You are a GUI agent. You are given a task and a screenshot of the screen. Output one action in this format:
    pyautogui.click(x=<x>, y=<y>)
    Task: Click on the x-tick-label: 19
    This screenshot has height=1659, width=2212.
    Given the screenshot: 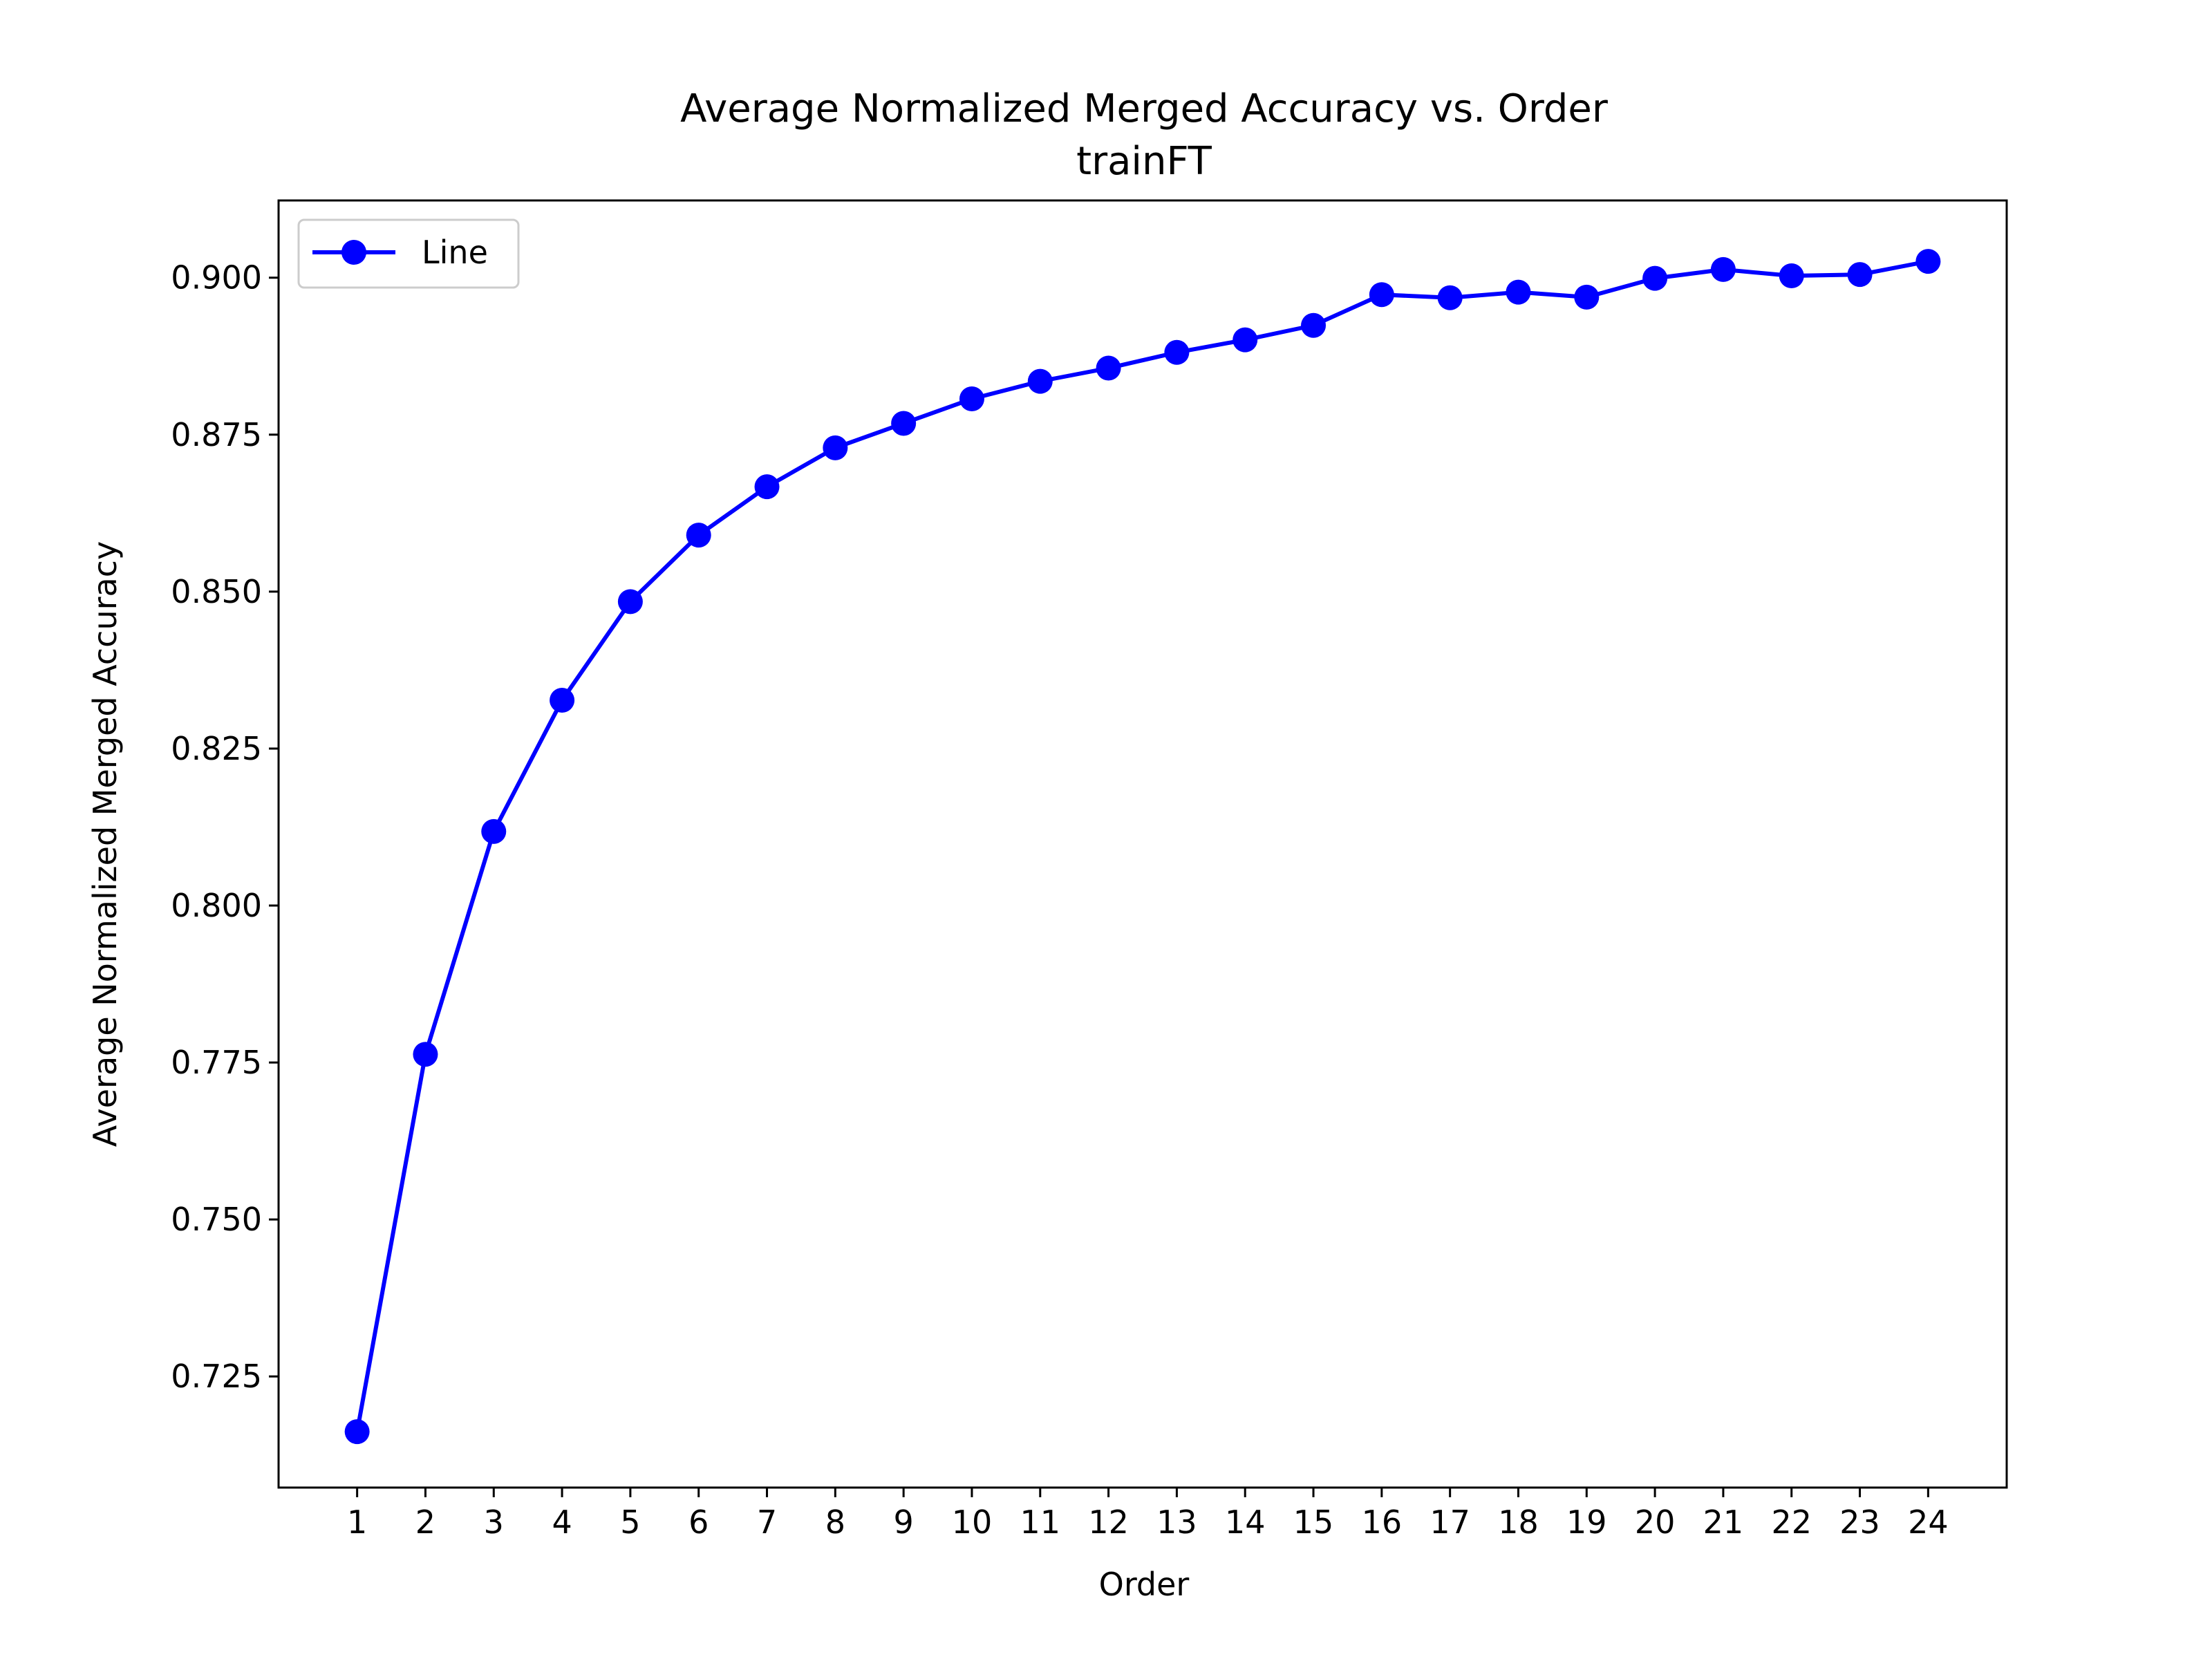 What is the action you would take?
    pyautogui.click(x=1586, y=1522)
    